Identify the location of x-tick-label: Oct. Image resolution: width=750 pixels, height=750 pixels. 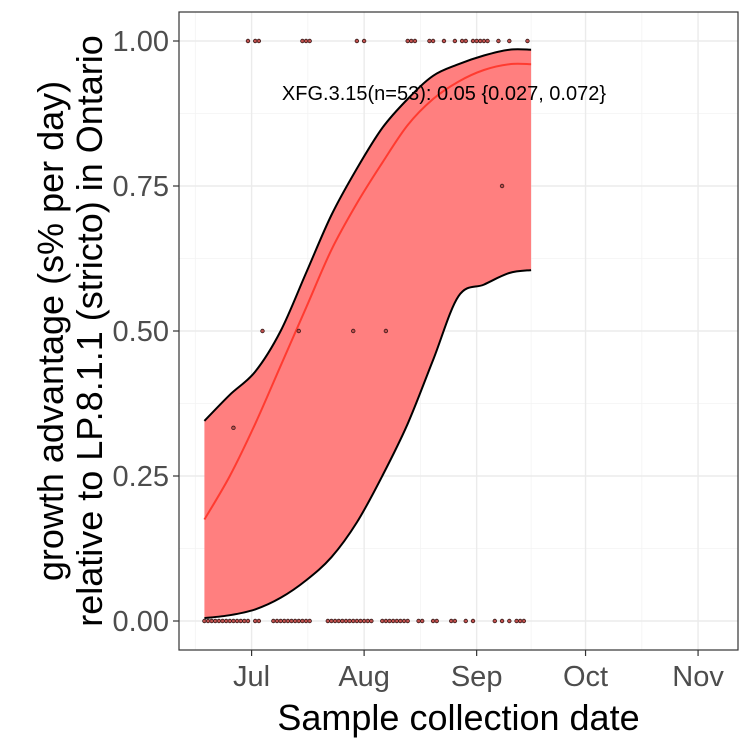
(585, 677).